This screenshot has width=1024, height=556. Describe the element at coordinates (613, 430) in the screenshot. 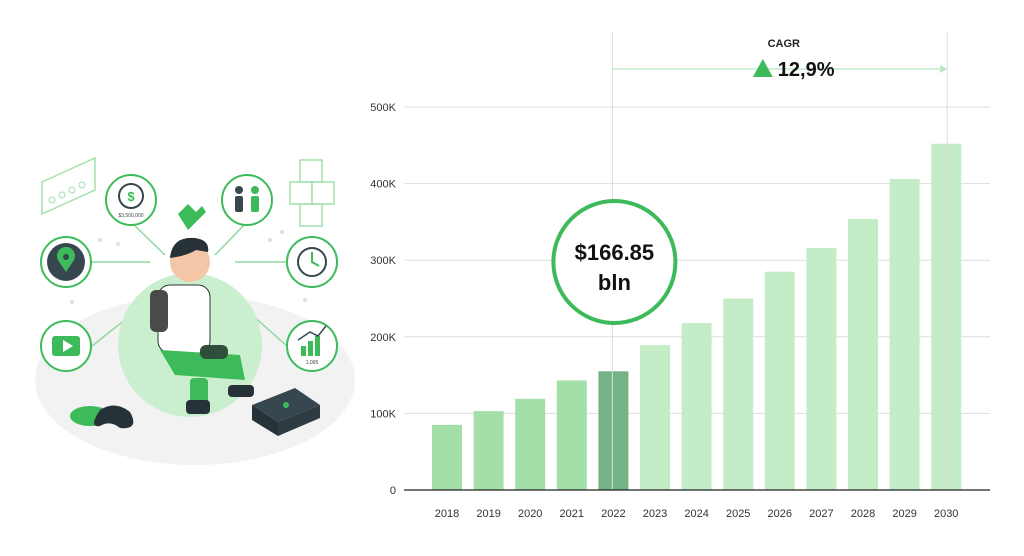

I see `bar-2022` at that location.